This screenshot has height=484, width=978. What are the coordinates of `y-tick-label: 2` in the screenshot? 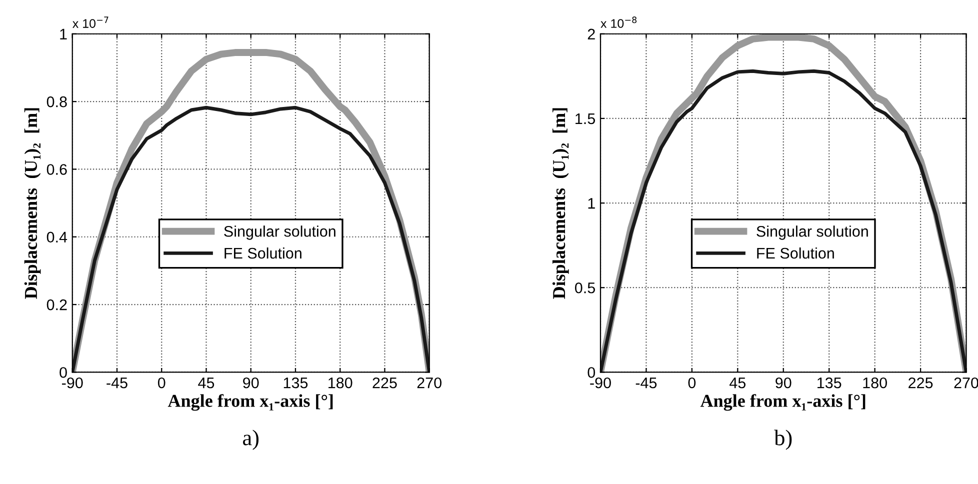 It's located at (591, 34).